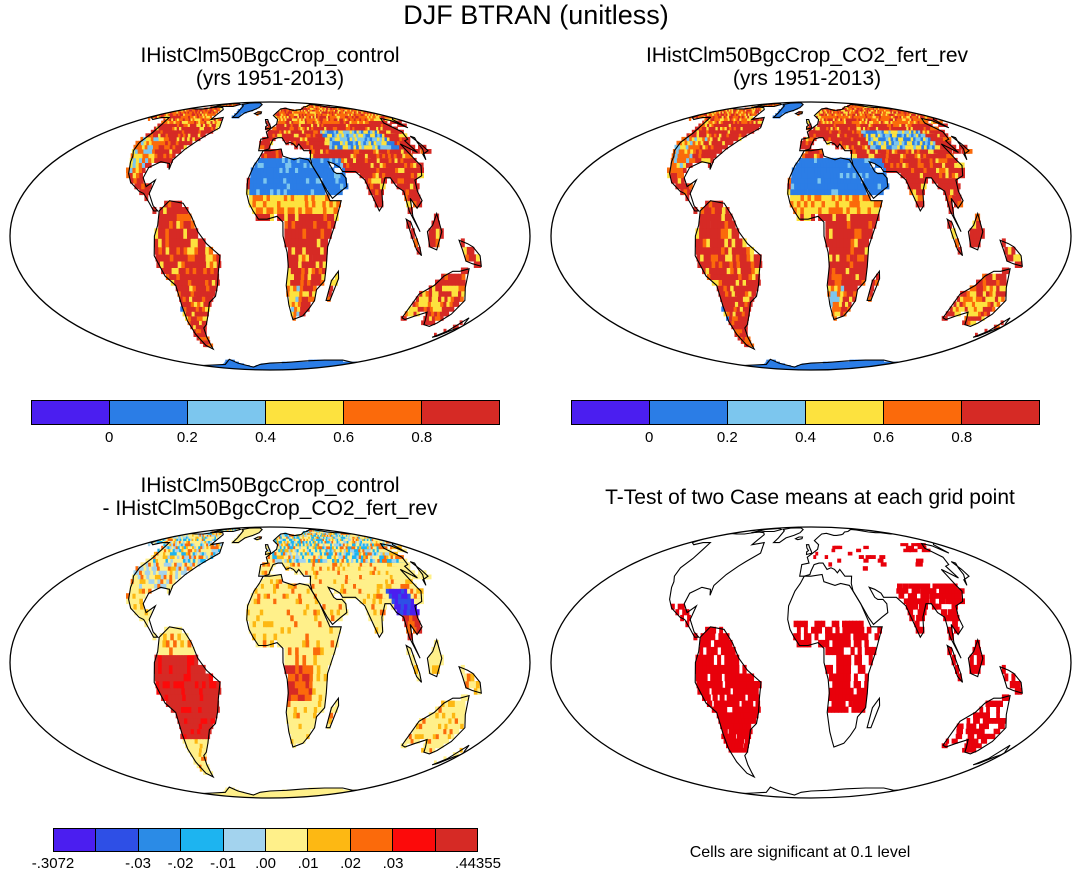  I want to click on colorbar-tick-label: .01, so click(308, 863).